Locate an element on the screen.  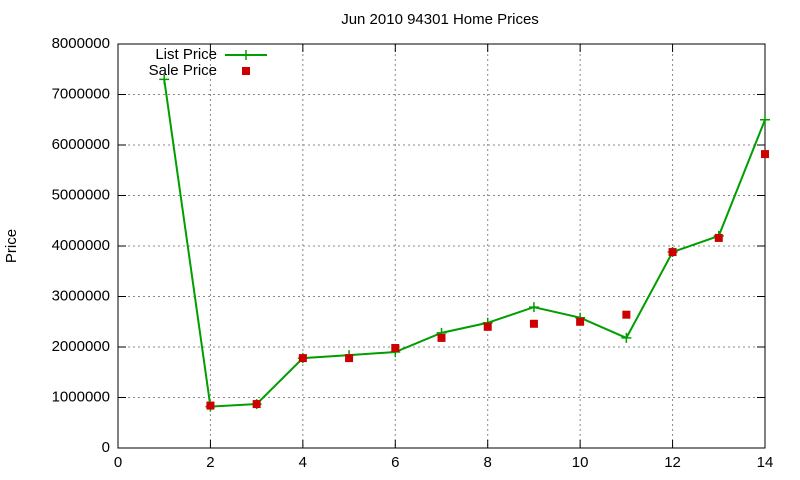
y-tick-label: 7000000 is located at coordinates (81, 93).